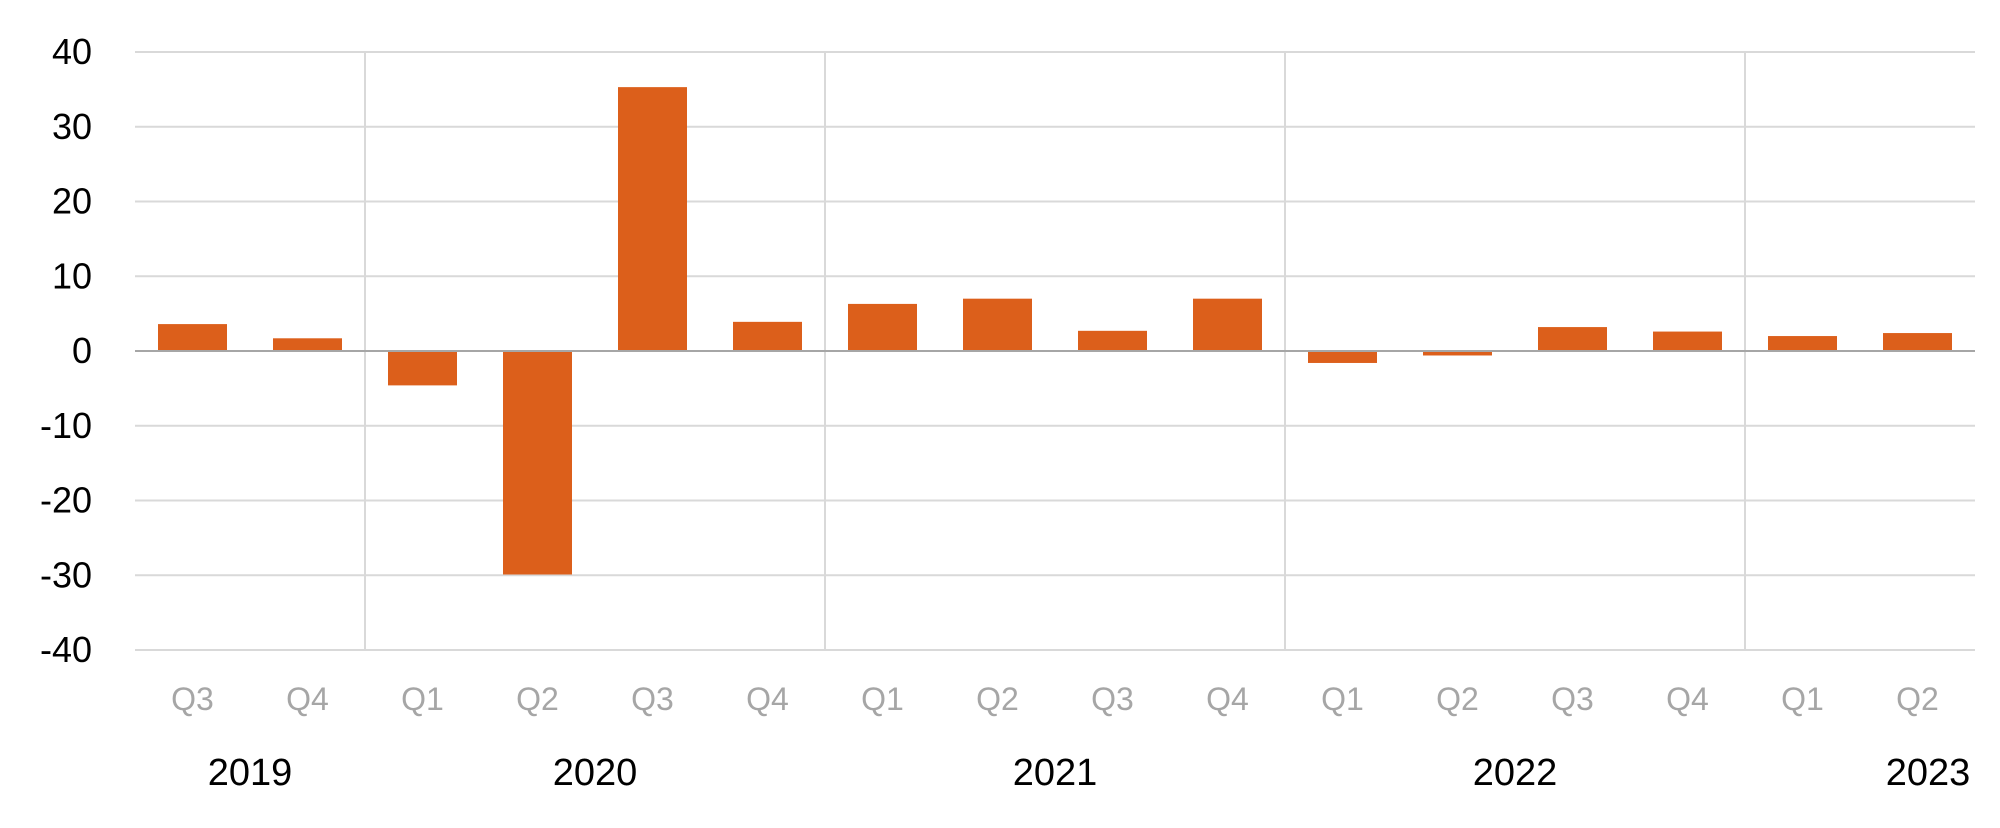 The width and height of the screenshot is (2000, 828). What do you see at coordinates (66, 649) in the screenshot?
I see `y-tick-label: -40` at bounding box center [66, 649].